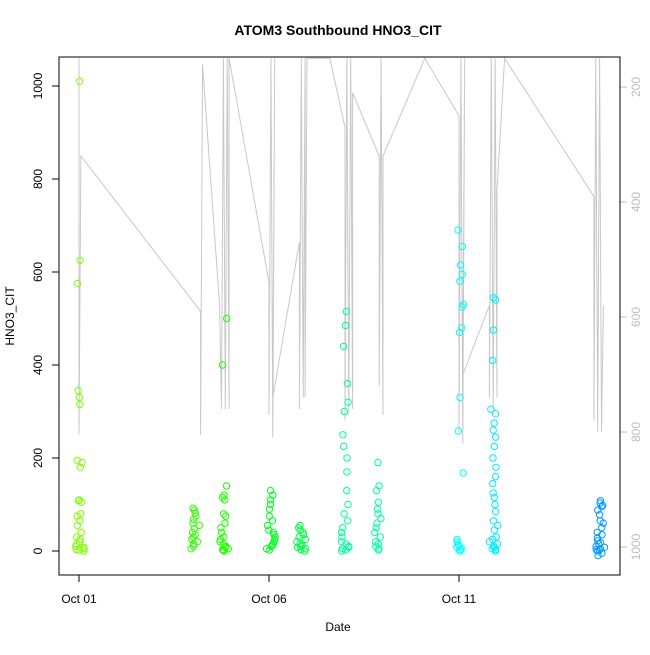 The image size is (650, 655). Describe the element at coordinates (38, 550) in the screenshot. I see `y-tick-label: 0` at that location.